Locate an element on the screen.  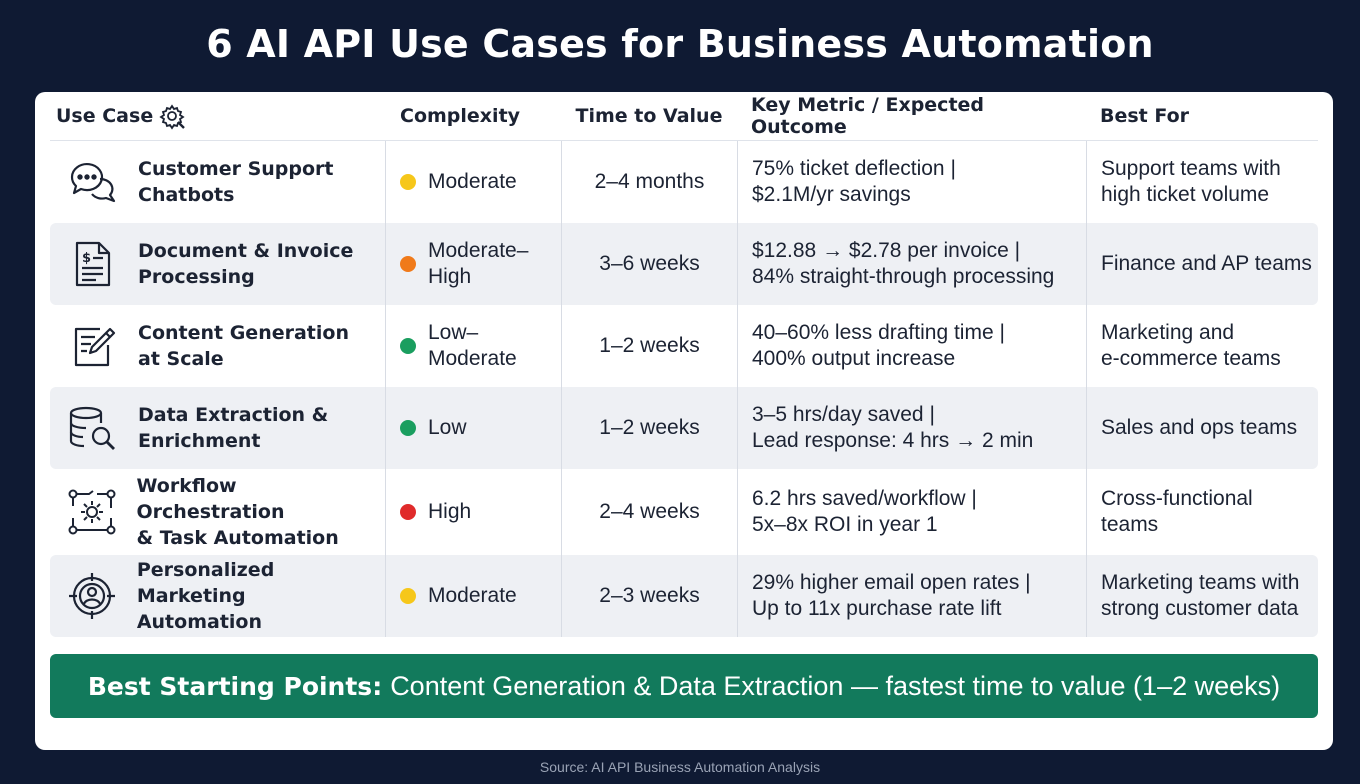
complexity-label: Low is located at coordinates (447, 427).